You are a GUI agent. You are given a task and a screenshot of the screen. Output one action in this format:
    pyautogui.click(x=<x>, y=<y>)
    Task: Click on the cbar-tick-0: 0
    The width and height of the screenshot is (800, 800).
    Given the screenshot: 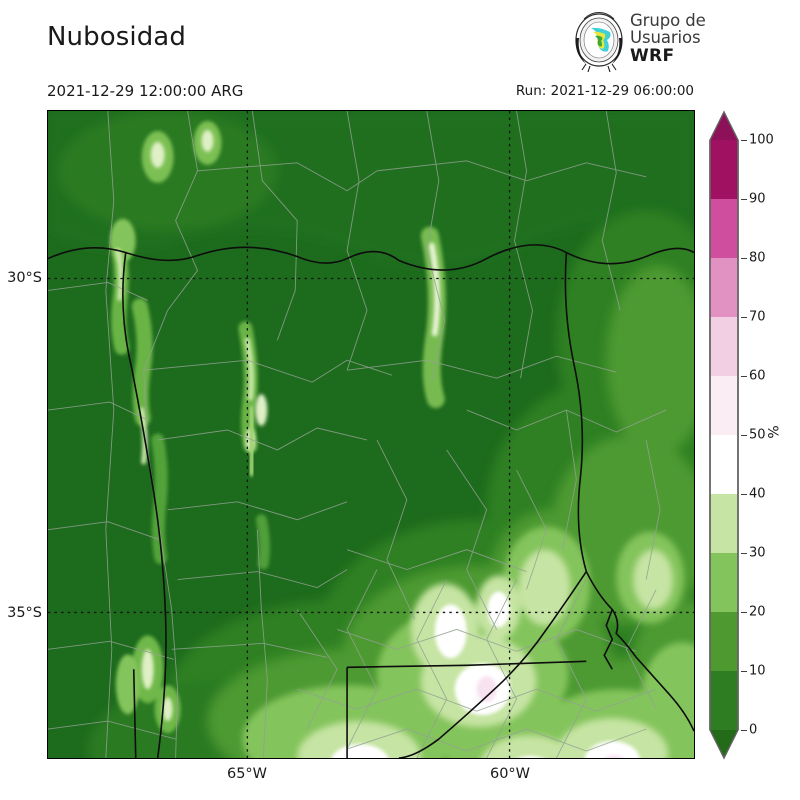 What is the action you would take?
    pyautogui.click(x=753, y=730)
    